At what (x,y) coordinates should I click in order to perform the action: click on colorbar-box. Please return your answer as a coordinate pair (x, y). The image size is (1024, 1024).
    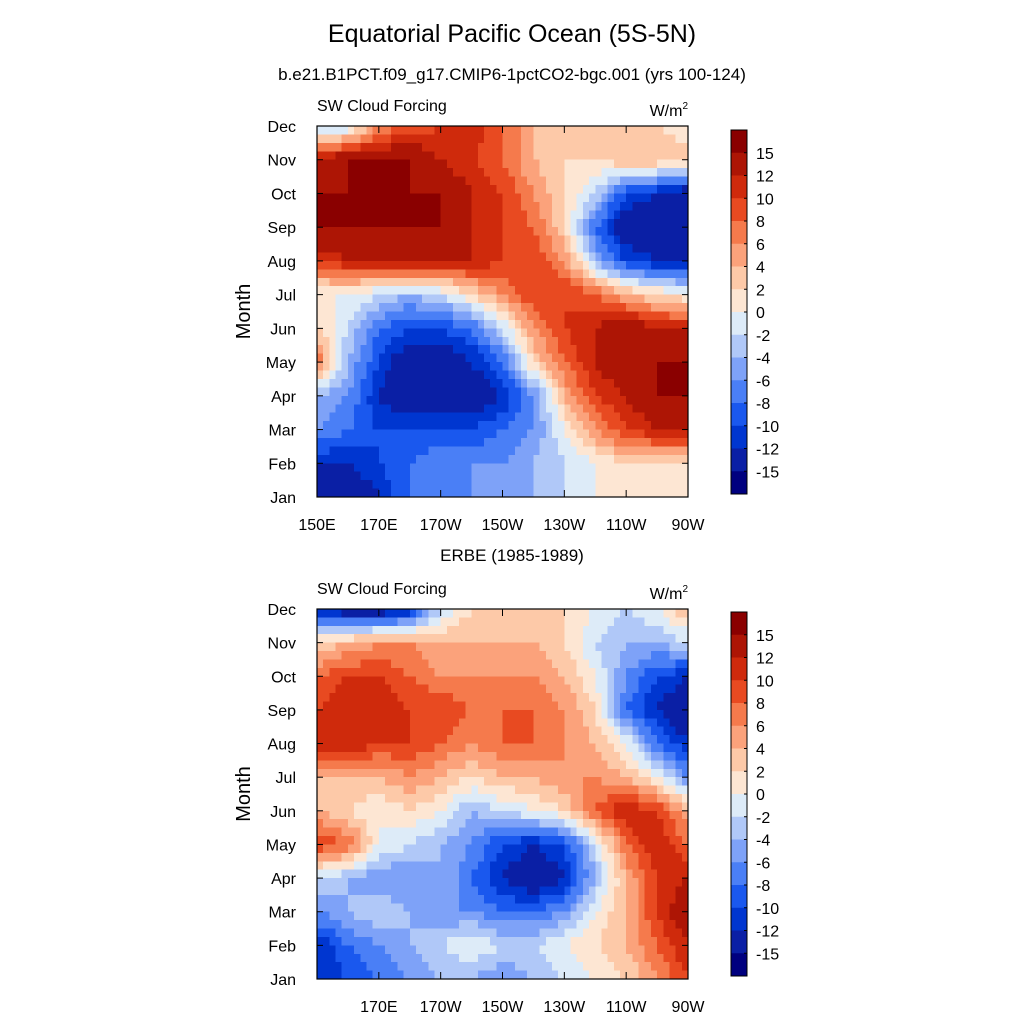
    Looking at the image, I should click on (739, 346).